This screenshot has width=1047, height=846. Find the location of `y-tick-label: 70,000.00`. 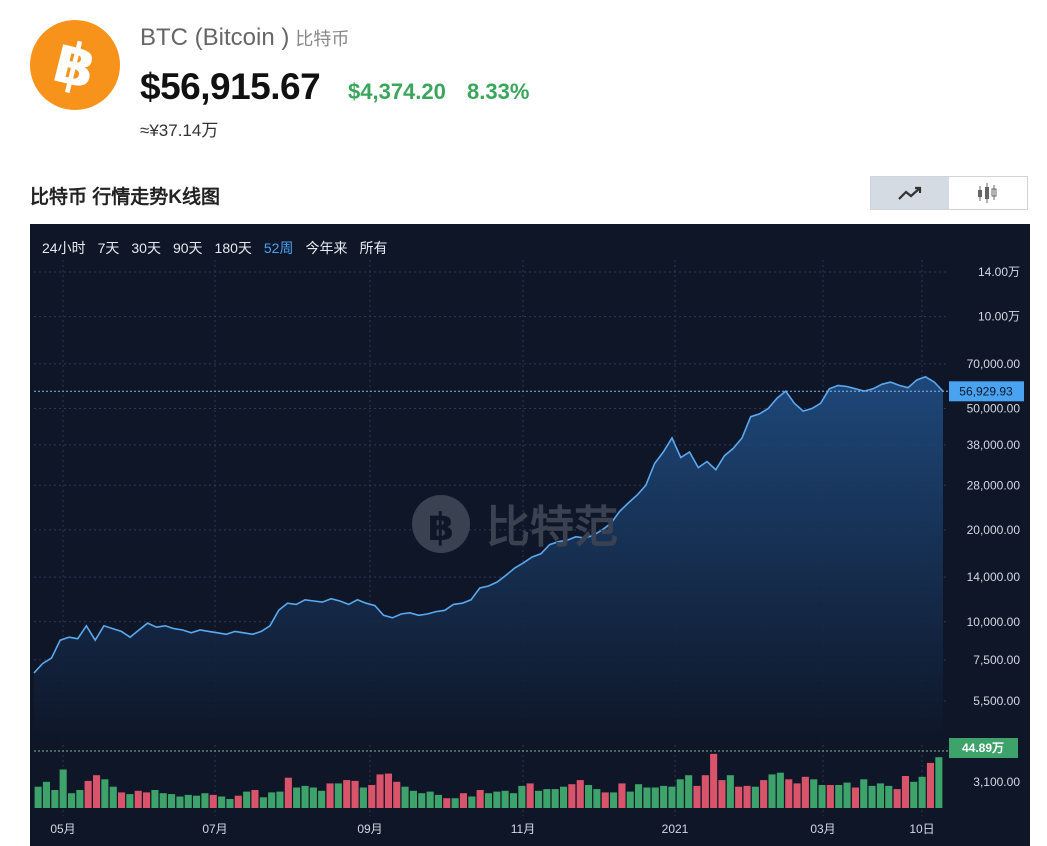

y-tick-label: 70,000.00 is located at coordinates (994, 364).